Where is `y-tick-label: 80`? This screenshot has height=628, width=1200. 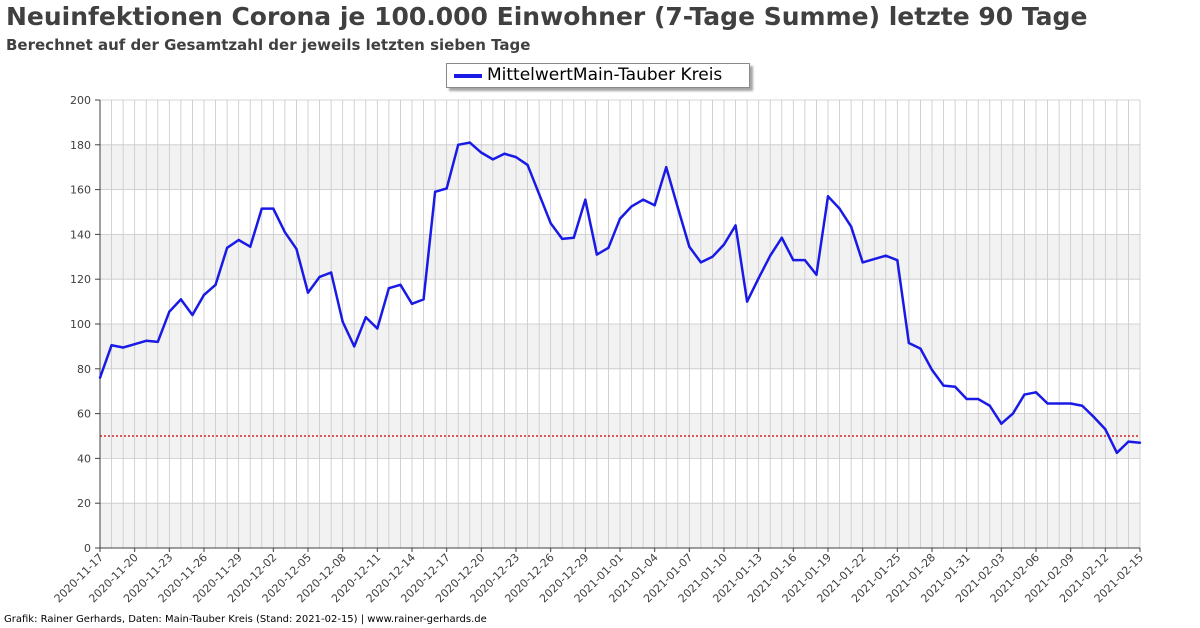 y-tick-label: 80 is located at coordinates (84, 369).